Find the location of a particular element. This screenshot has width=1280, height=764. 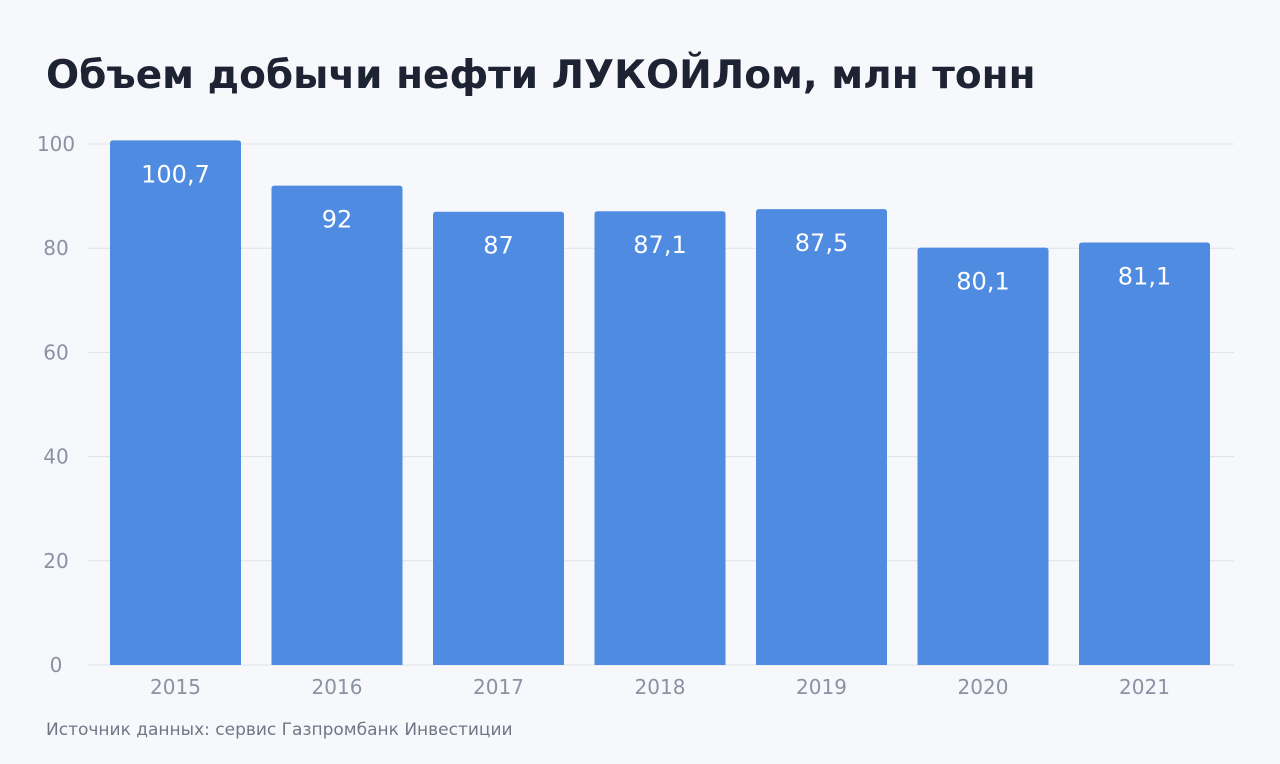

x-axis-ticks: 2015 2016 2017 2018 2019 2020 2021 is located at coordinates (660, 687).